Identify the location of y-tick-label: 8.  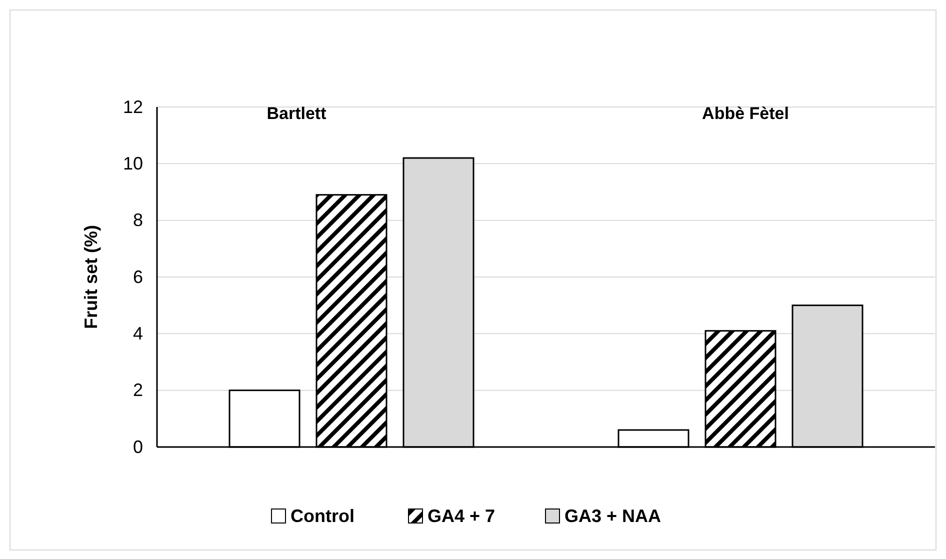
(137, 220).